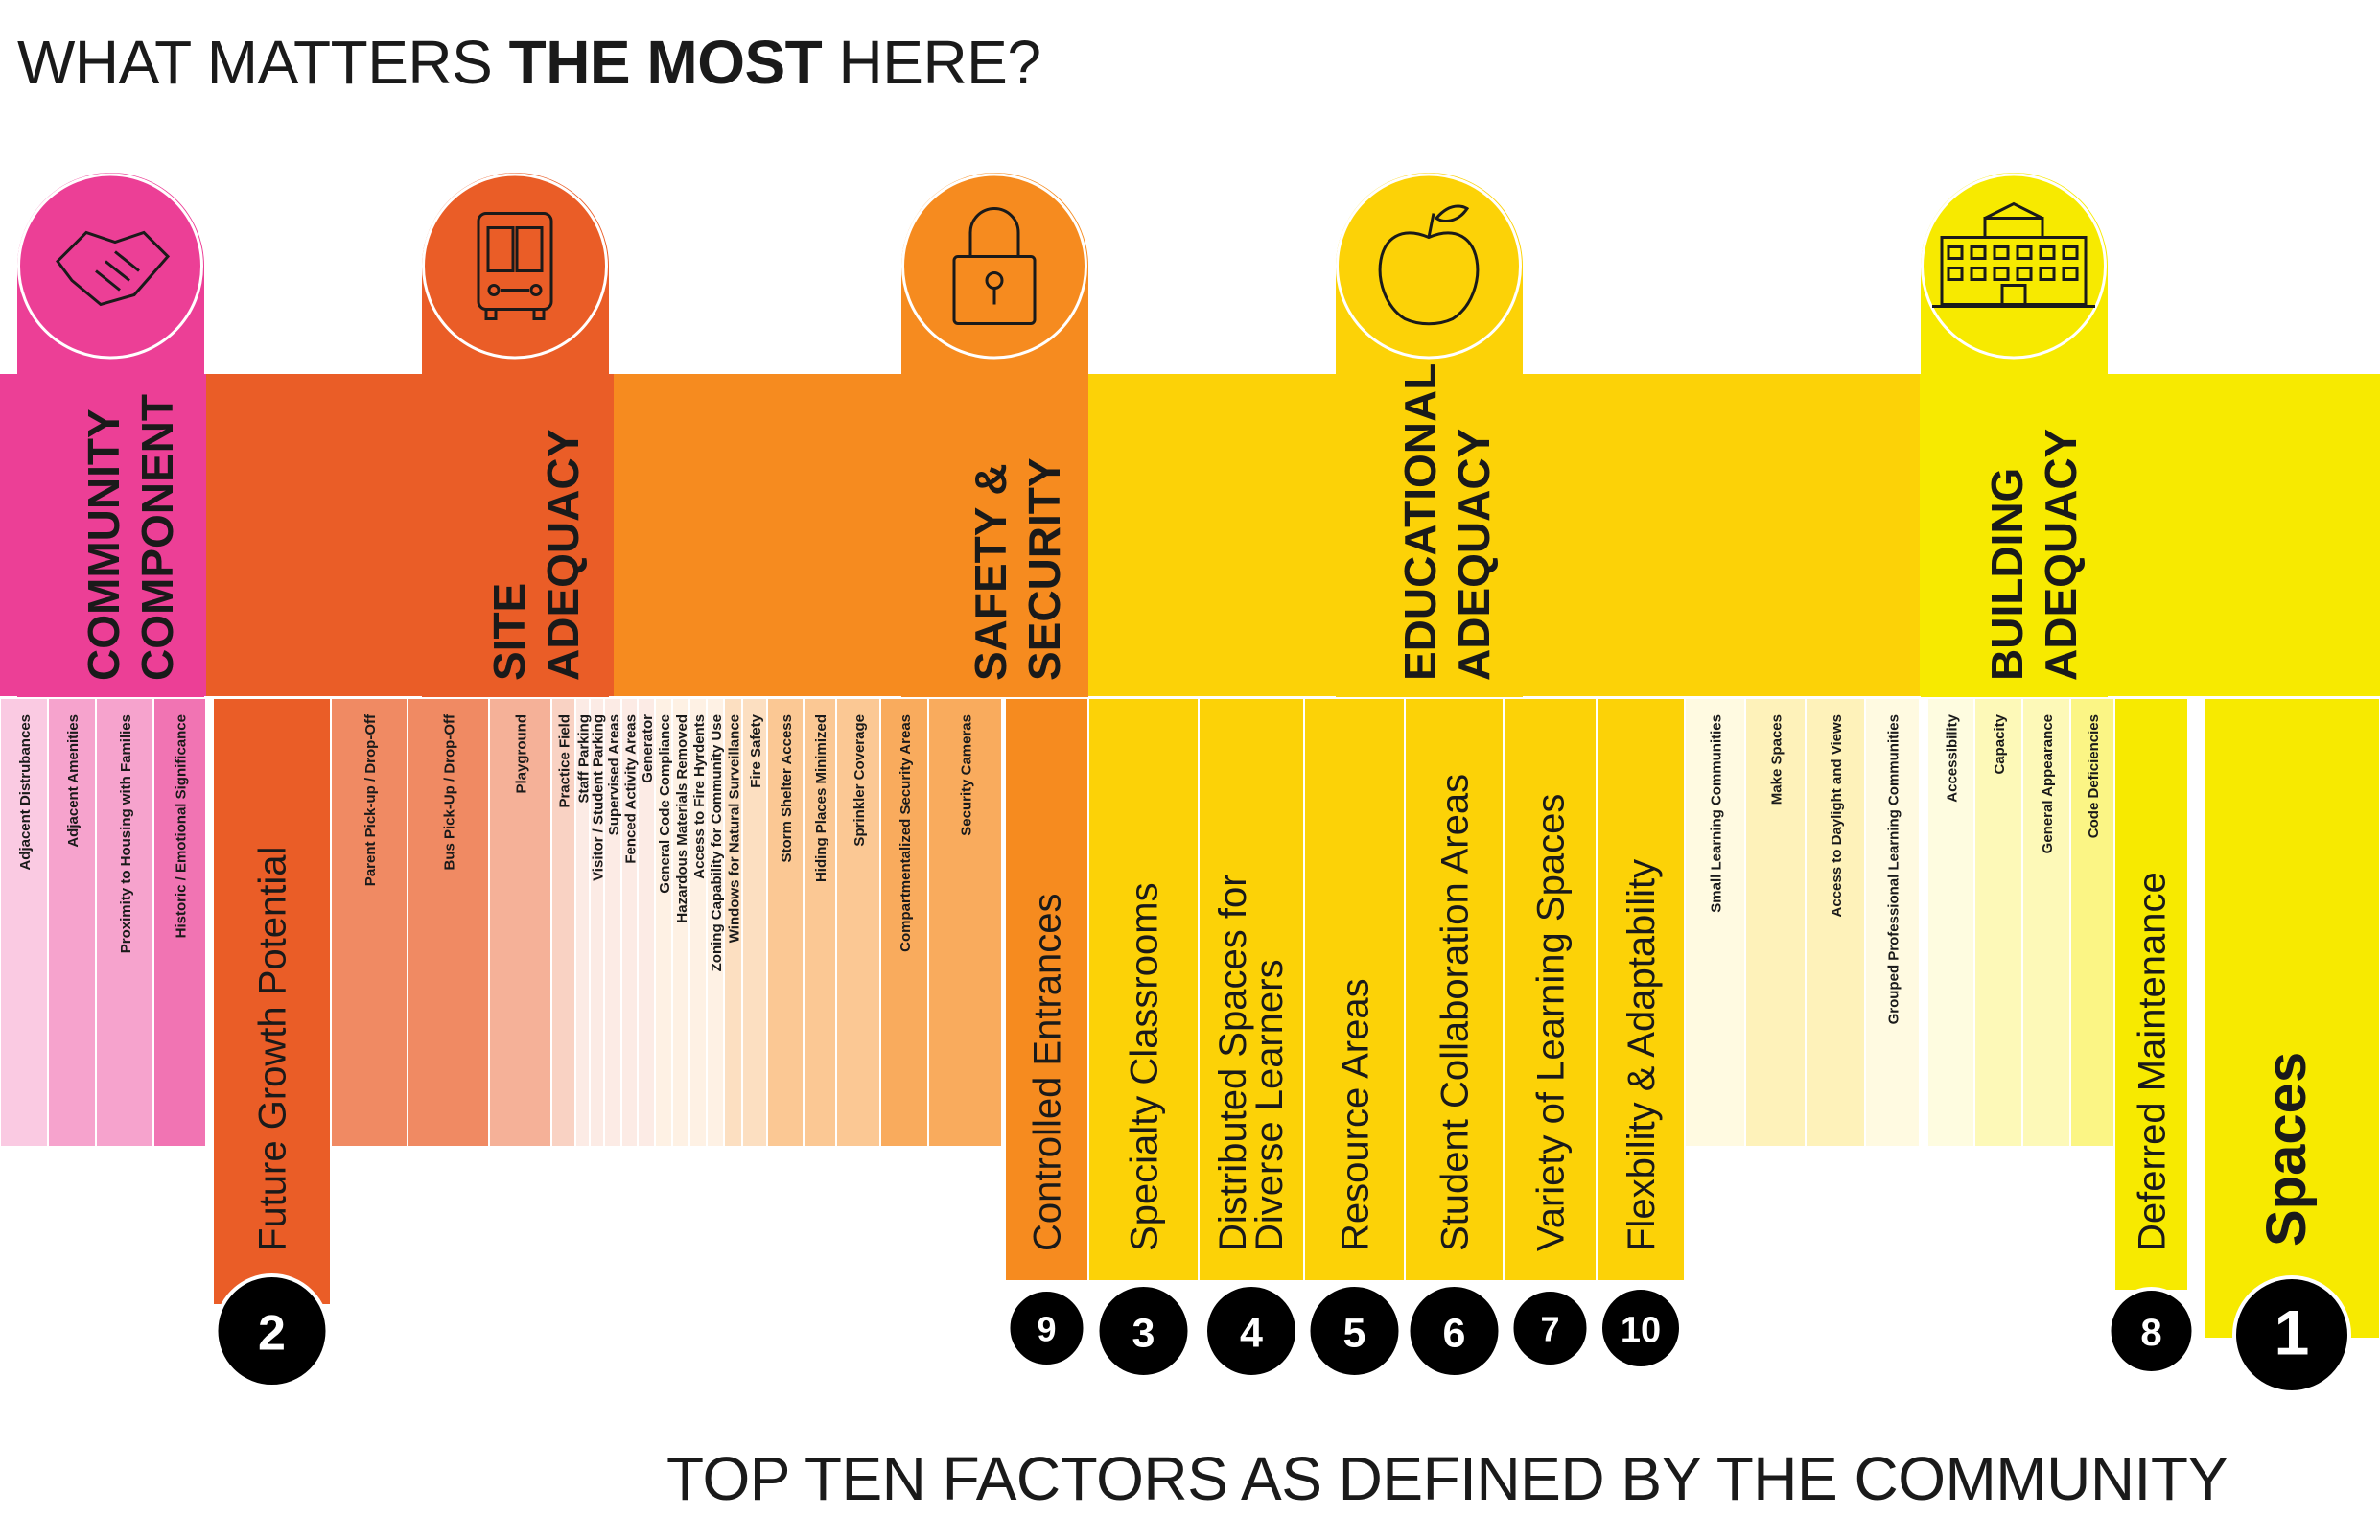  I want to click on group-label: COMPONENT, so click(157, 537).